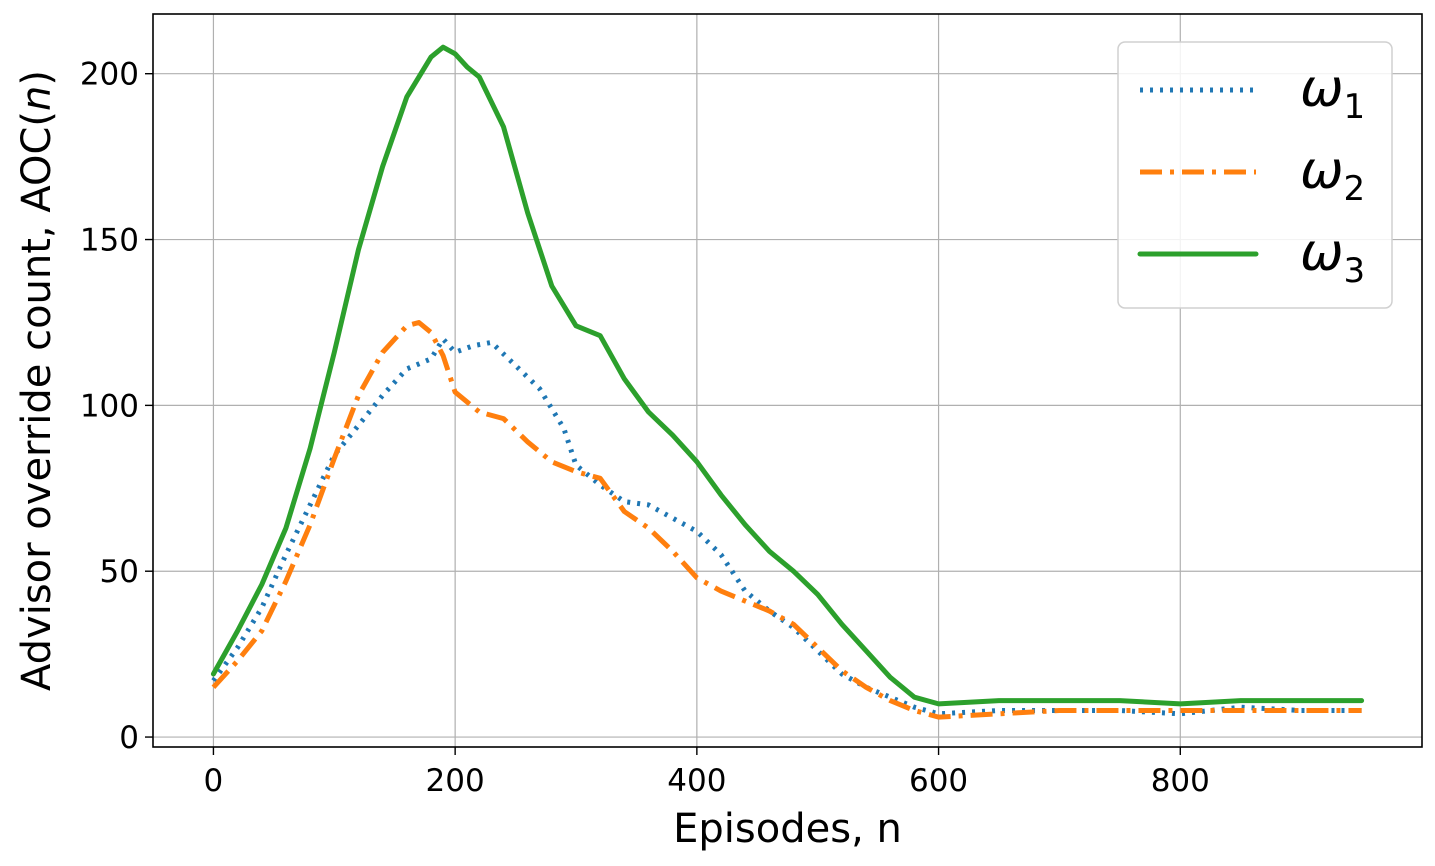 The width and height of the screenshot is (1435, 866). Describe the element at coordinates (129, 738) in the screenshot. I see `y-tick-label: 0` at that location.